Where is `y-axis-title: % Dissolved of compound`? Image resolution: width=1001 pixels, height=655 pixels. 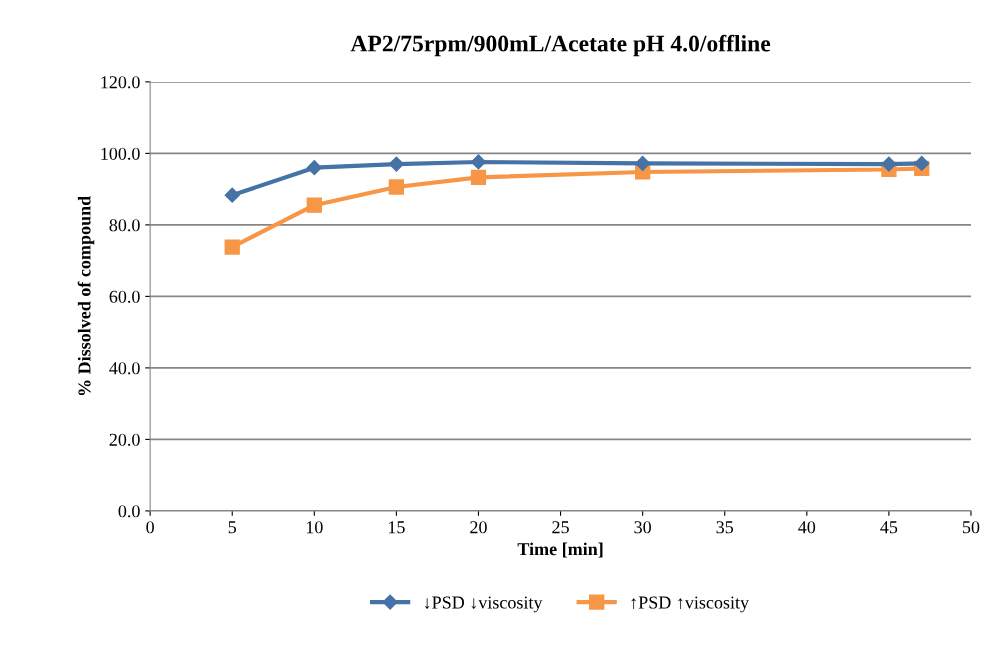
y-axis-title: % Dissolved of compound is located at coordinates (86, 296).